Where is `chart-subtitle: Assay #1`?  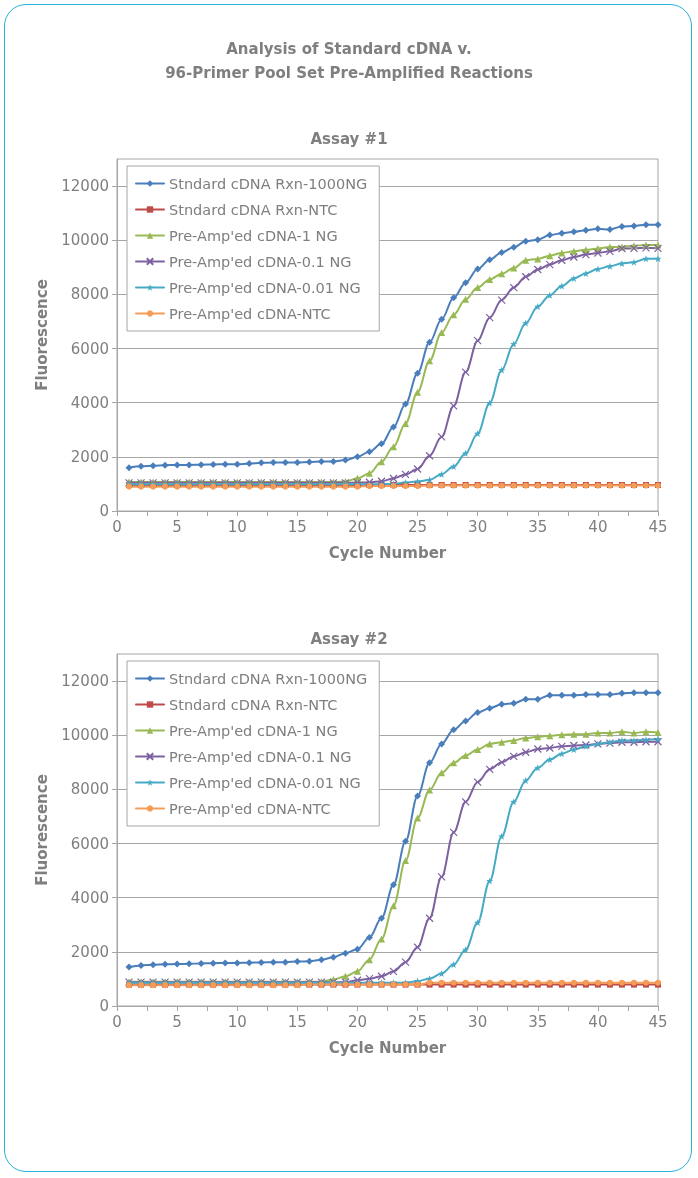 chart-subtitle: Assay #1 is located at coordinates (349, 138).